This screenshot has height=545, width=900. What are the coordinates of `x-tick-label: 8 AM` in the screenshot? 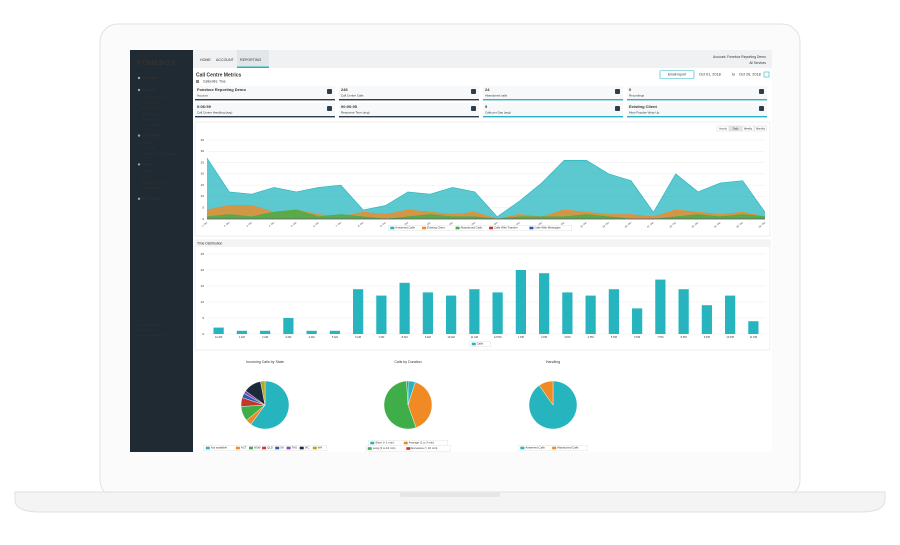 It's located at (405, 337).